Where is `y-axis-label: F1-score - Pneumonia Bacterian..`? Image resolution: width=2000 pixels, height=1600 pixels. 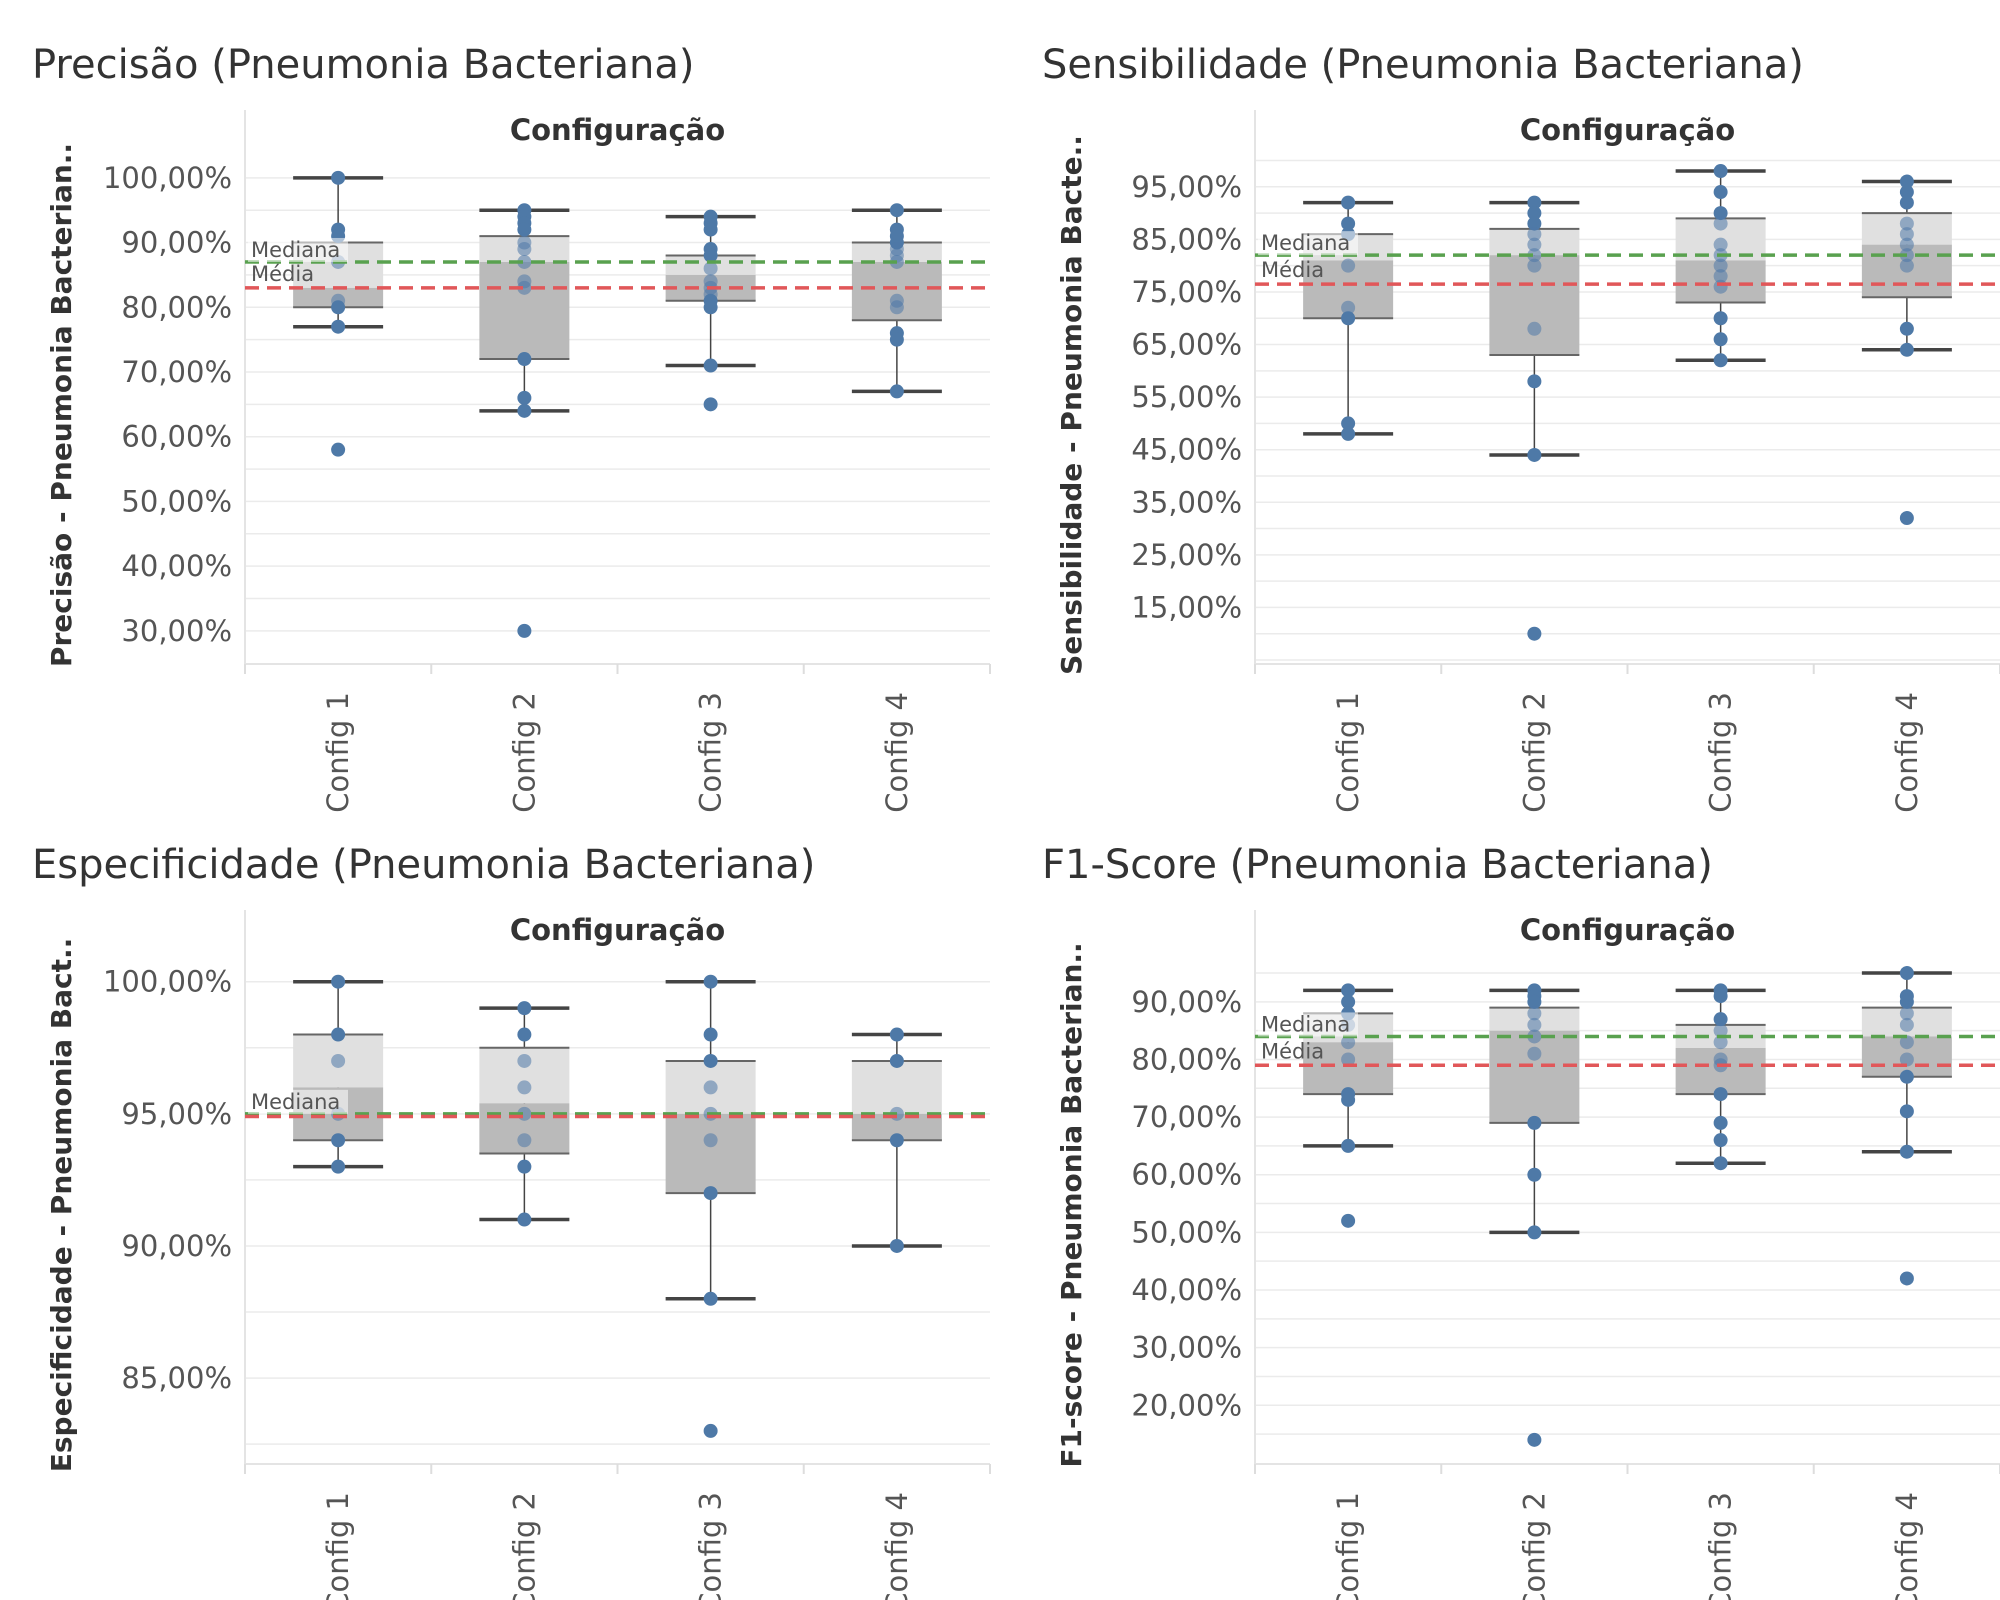 y-axis-label: F1-score - Pneumonia Bacterian.. is located at coordinates (1071, 1204).